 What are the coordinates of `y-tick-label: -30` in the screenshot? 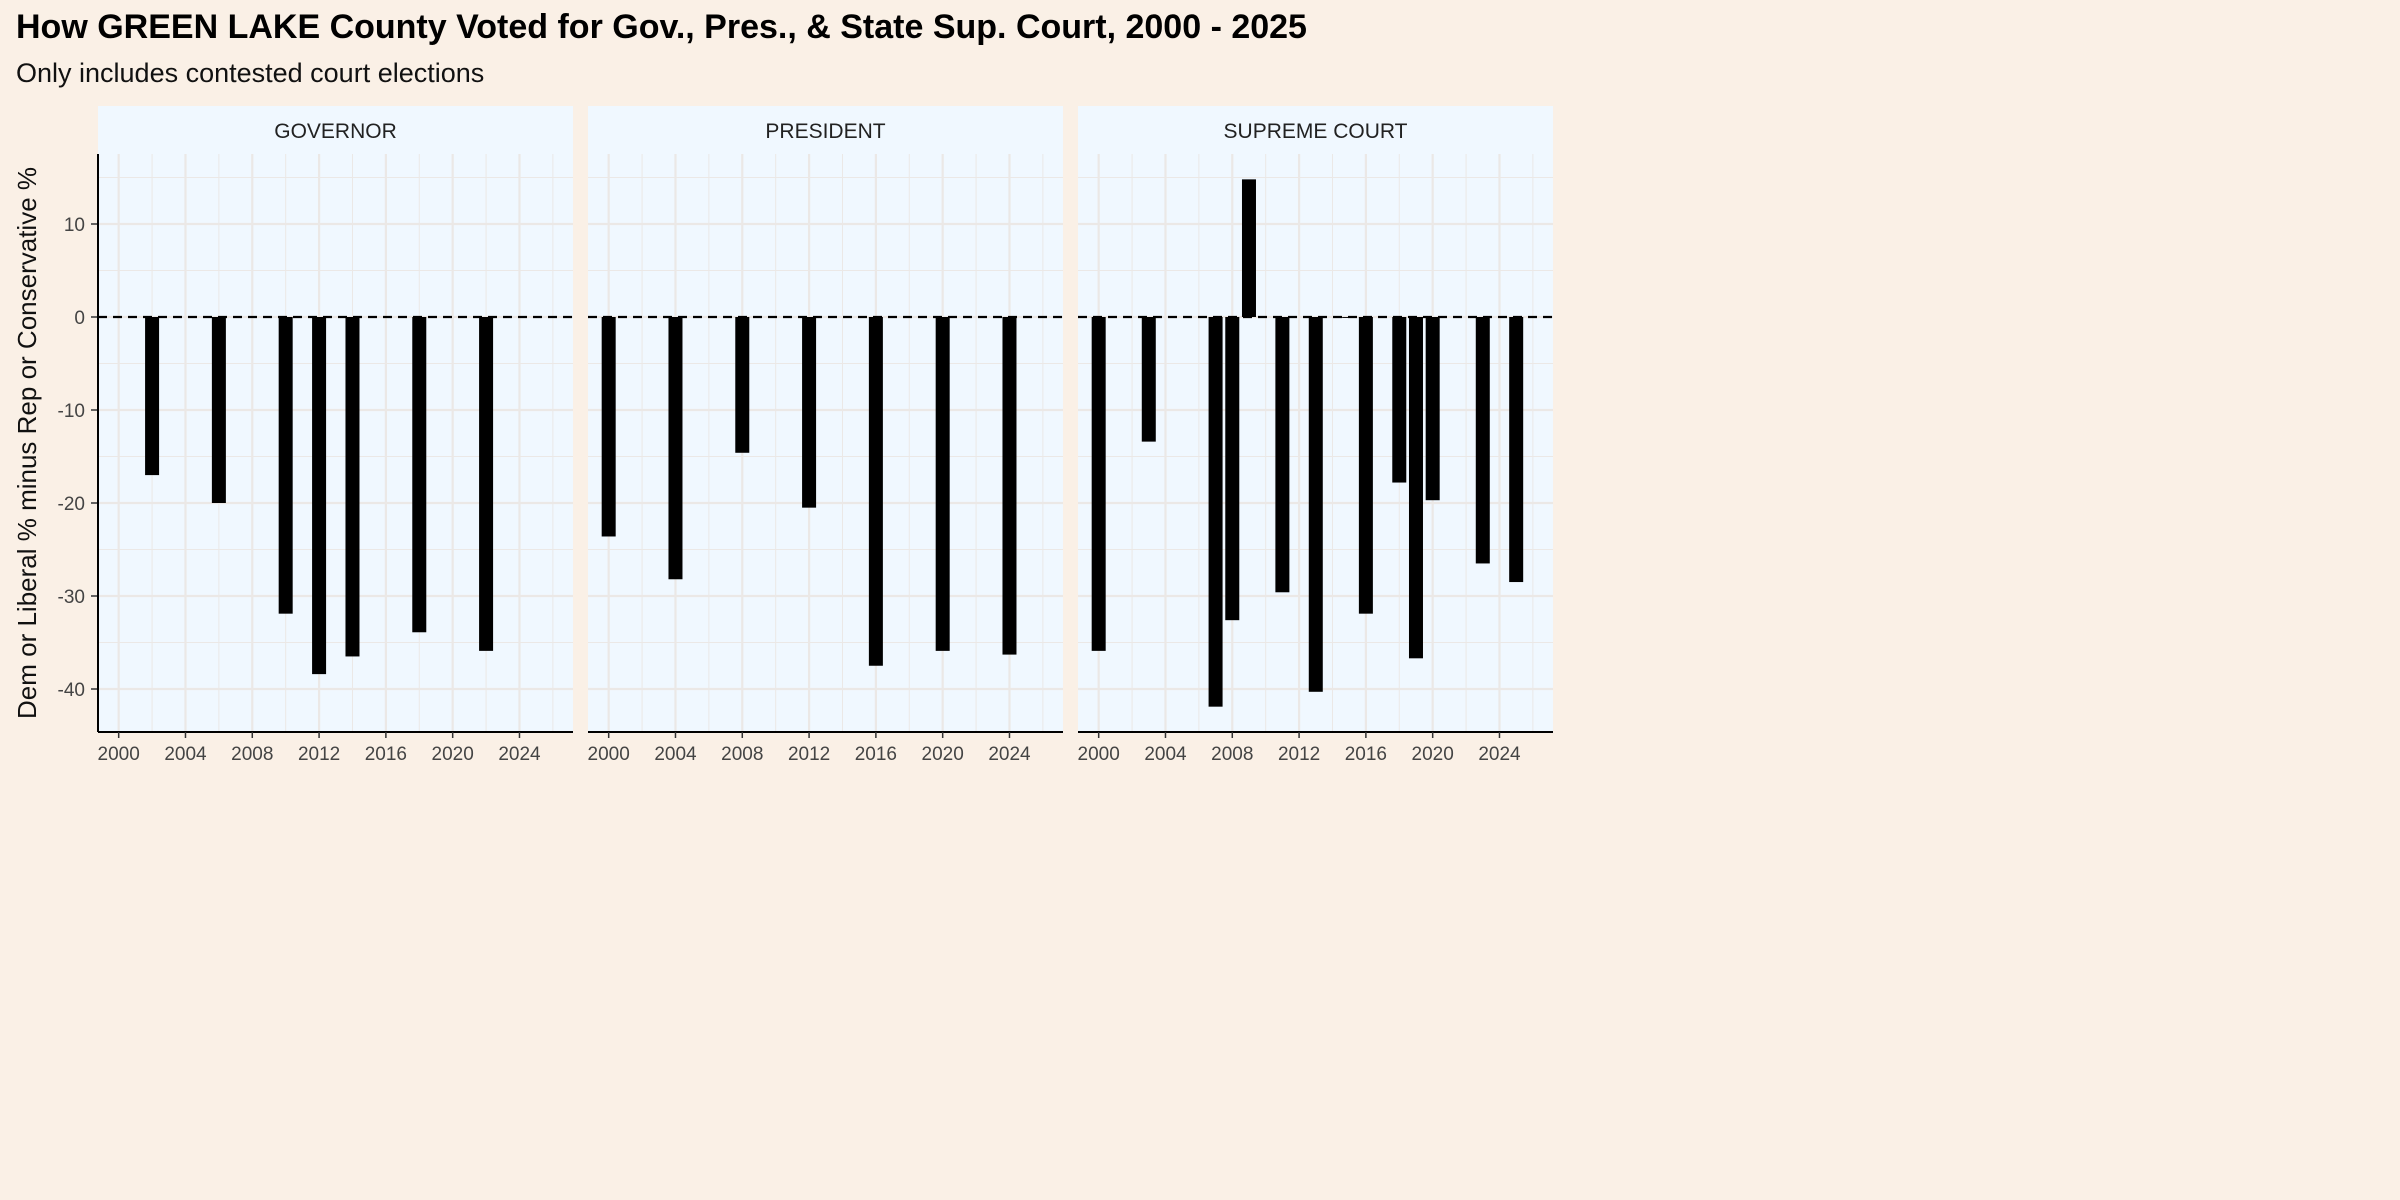 It's located at (71, 597).